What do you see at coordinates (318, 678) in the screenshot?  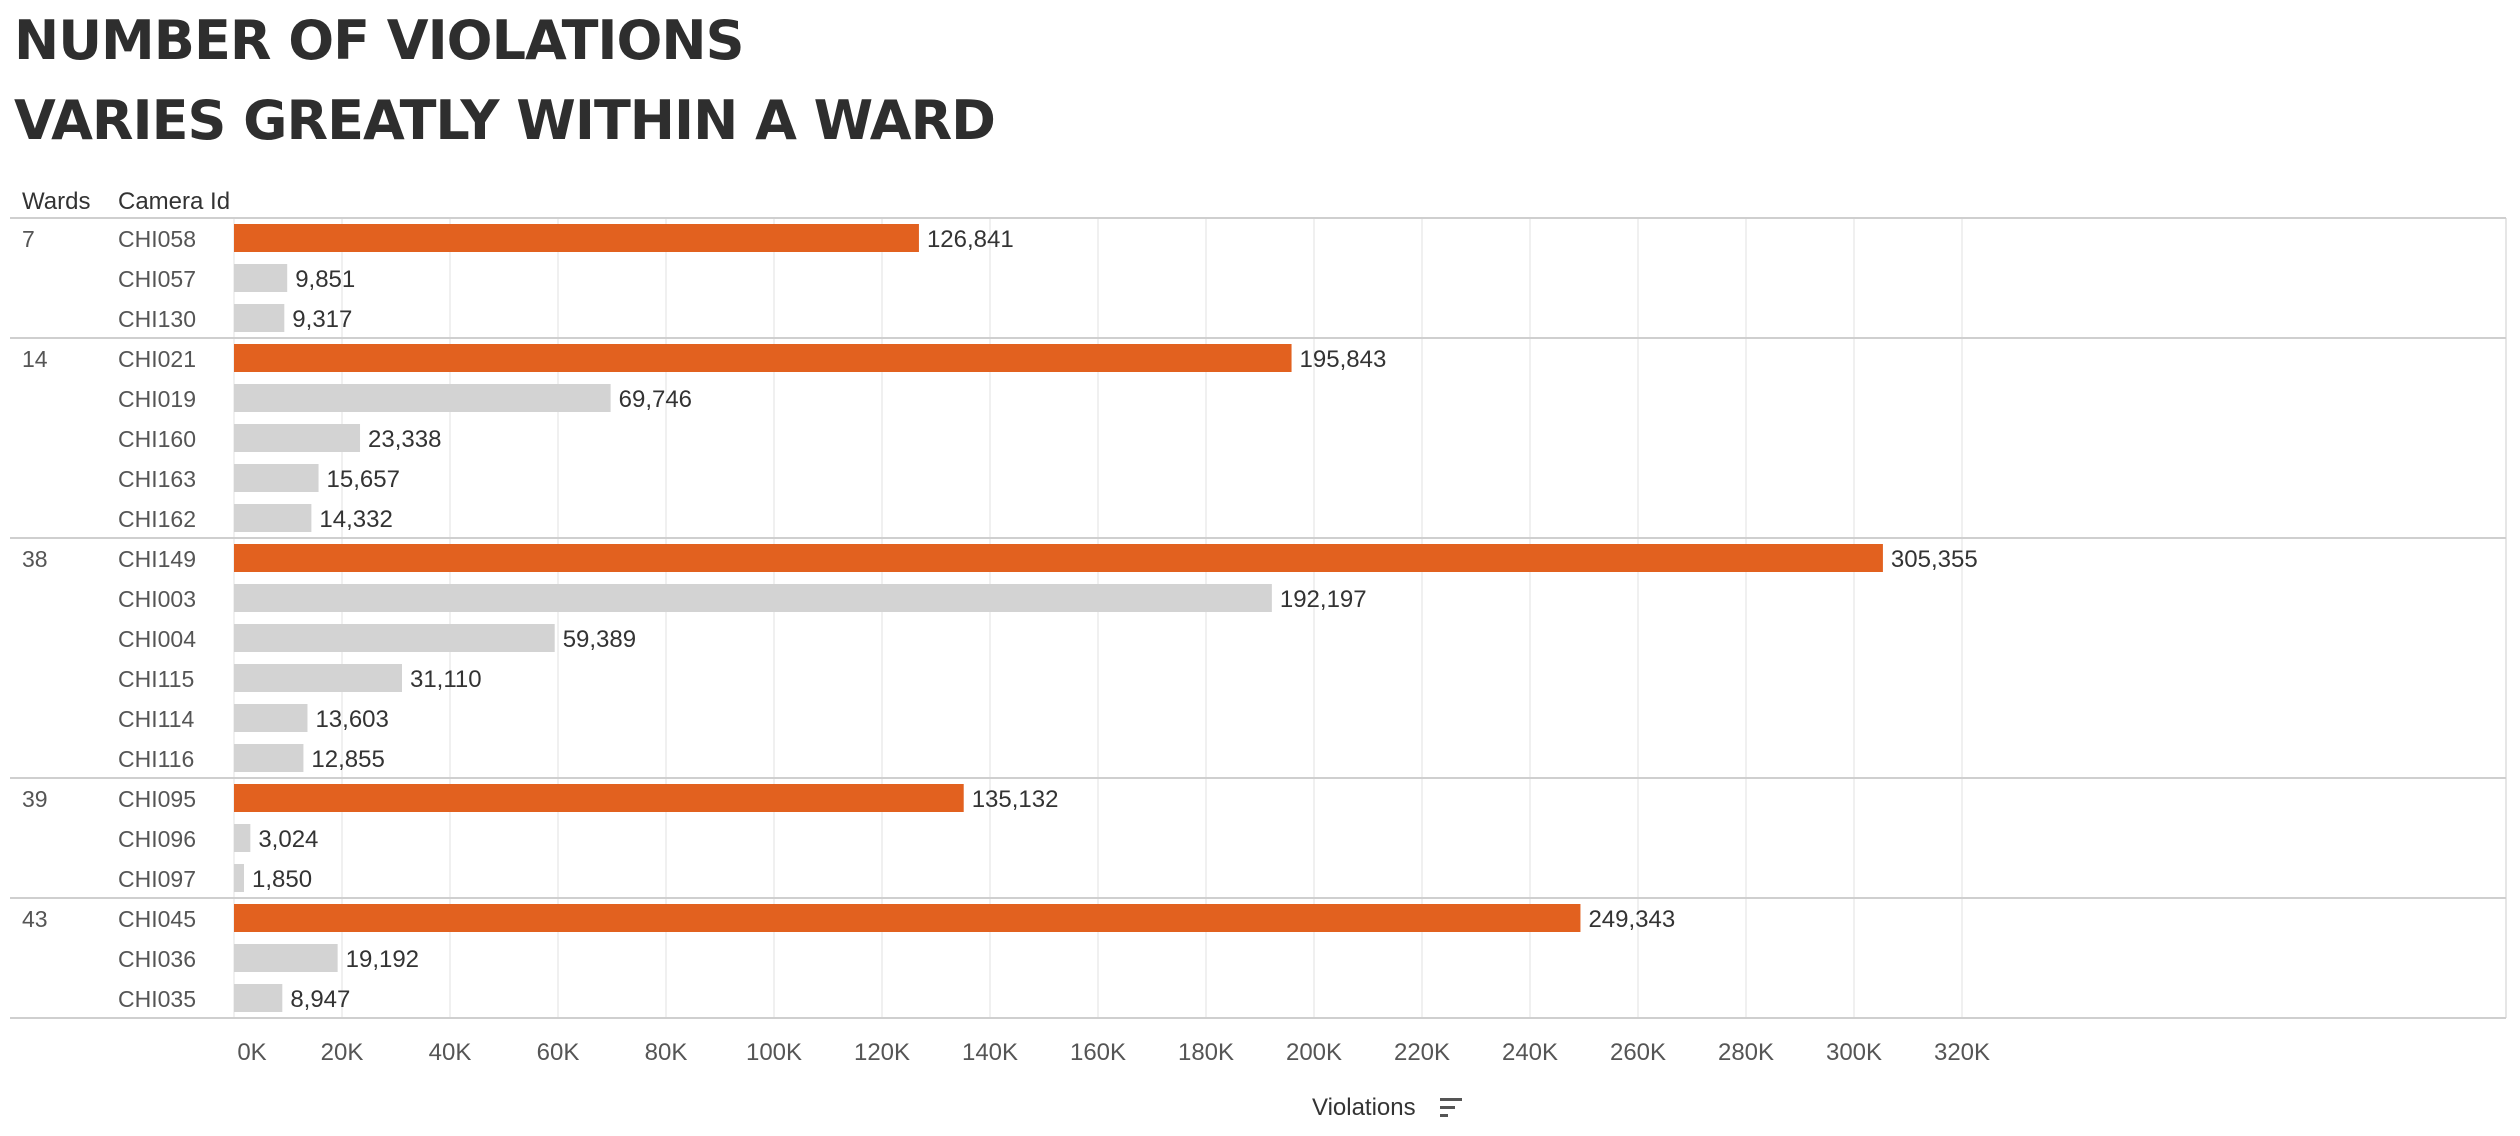 I see `bar-chi115` at bounding box center [318, 678].